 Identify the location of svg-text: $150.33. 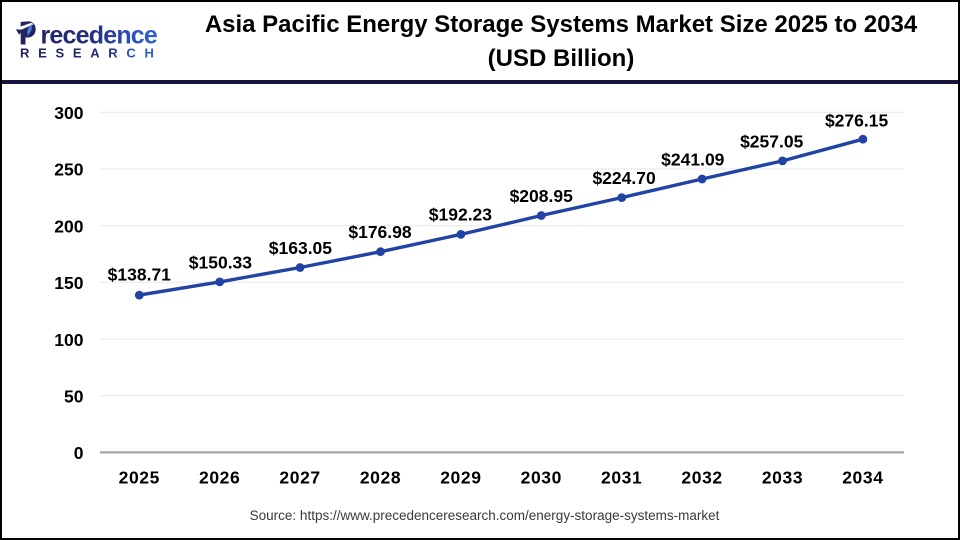
(221, 262).